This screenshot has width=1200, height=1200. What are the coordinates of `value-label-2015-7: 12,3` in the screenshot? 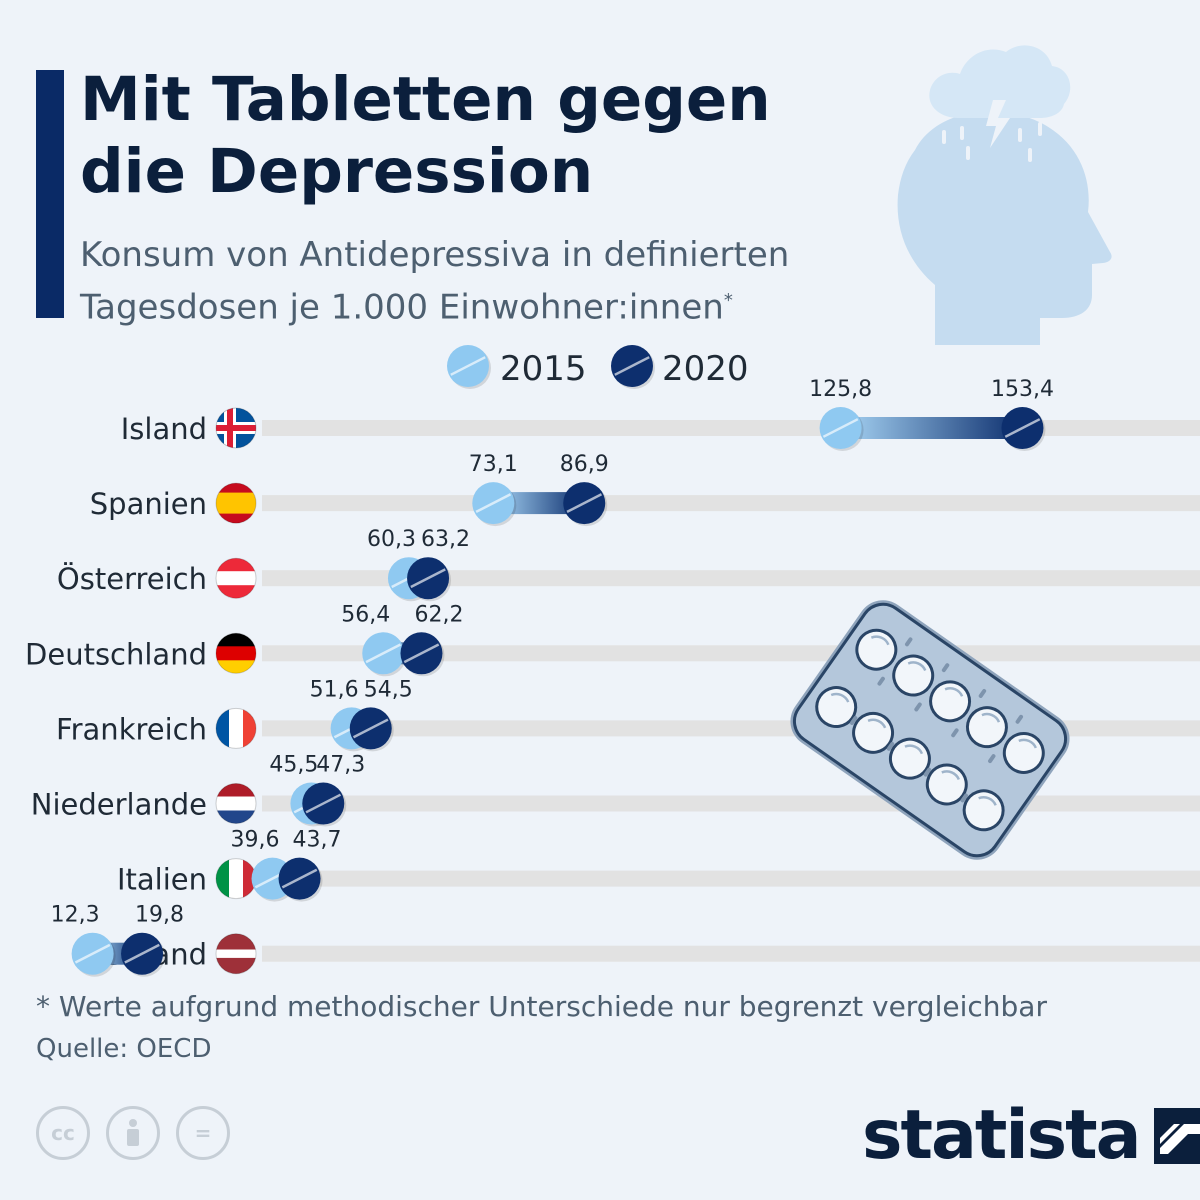 It's located at (75, 915).